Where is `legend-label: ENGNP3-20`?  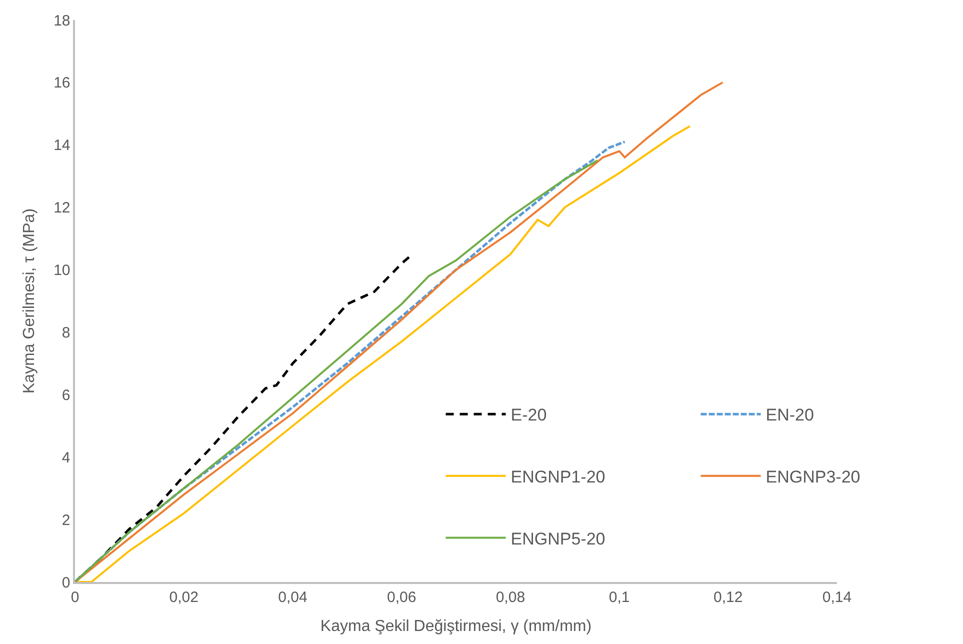 legend-label: ENGNP3-20 is located at coordinates (813, 477).